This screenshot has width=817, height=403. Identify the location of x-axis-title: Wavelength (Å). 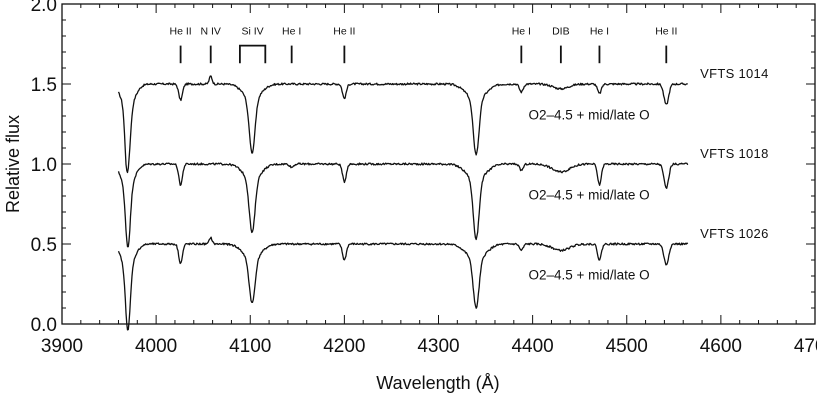
(437, 383).